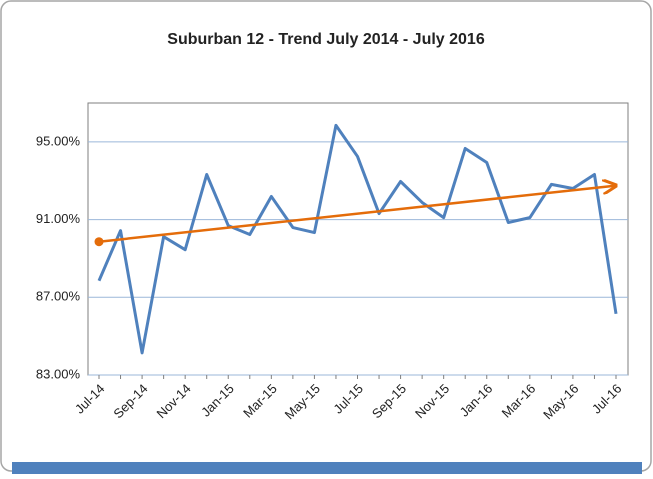 The height and width of the screenshot is (479, 653). I want to click on y-tick-label: 91.00%, so click(58, 218).